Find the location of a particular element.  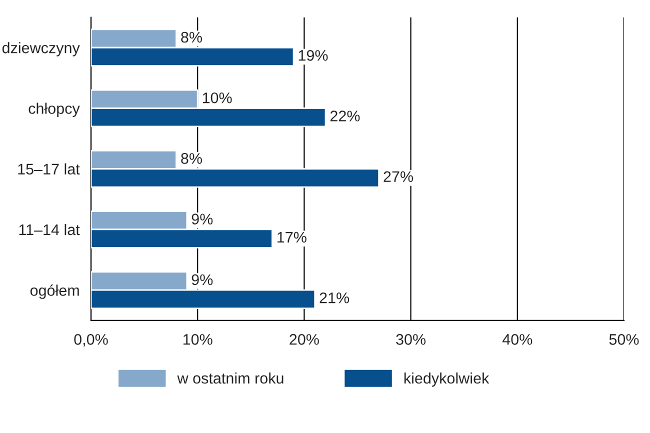

x-tick-label: 10% is located at coordinates (197, 339).